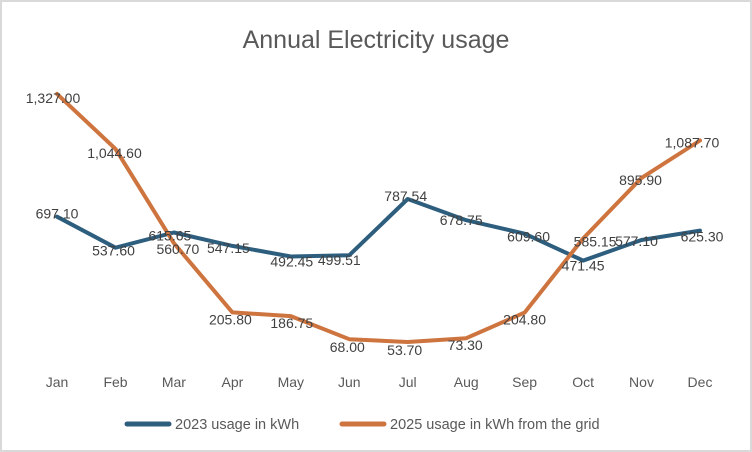 The image size is (752, 452). I want to click on data-label: 547.15, so click(228, 248).